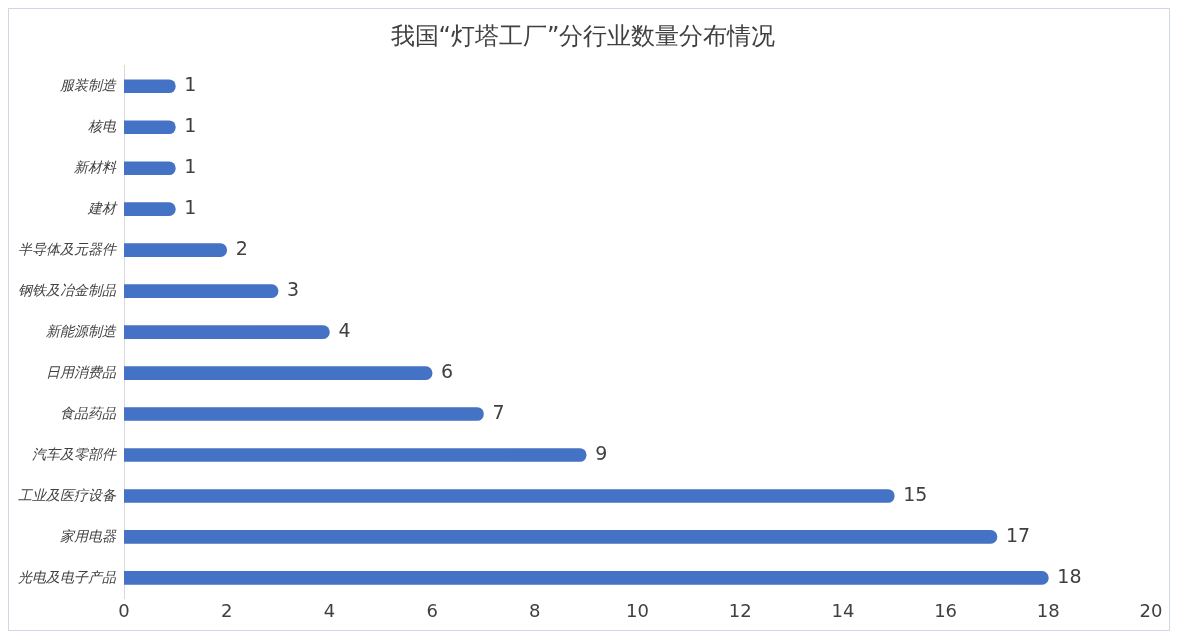 The width and height of the screenshot is (1178, 639). What do you see at coordinates (344, 330) in the screenshot?
I see `data-label: 4` at bounding box center [344, 330].